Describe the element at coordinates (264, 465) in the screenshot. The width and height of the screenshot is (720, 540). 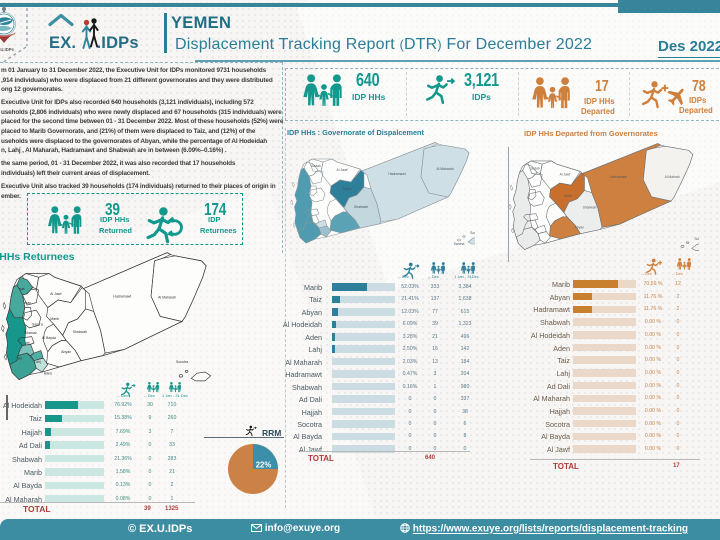
I see `svg-text: 22%` at that location.